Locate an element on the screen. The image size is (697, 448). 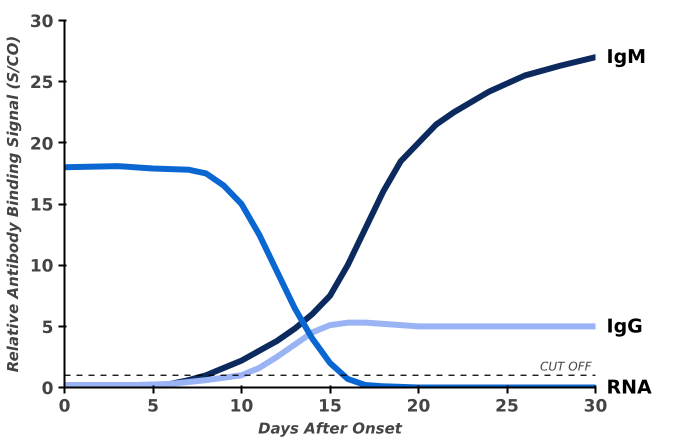
x-tick-label: 15 is located at coordinates (330, 406).